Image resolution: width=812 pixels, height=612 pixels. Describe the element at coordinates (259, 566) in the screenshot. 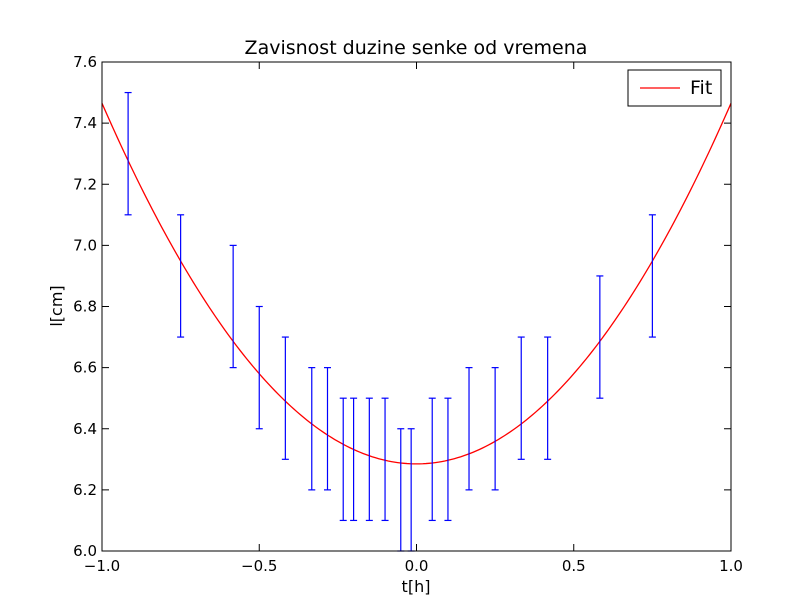

I see `x-tick-label: −0.5` at that location.